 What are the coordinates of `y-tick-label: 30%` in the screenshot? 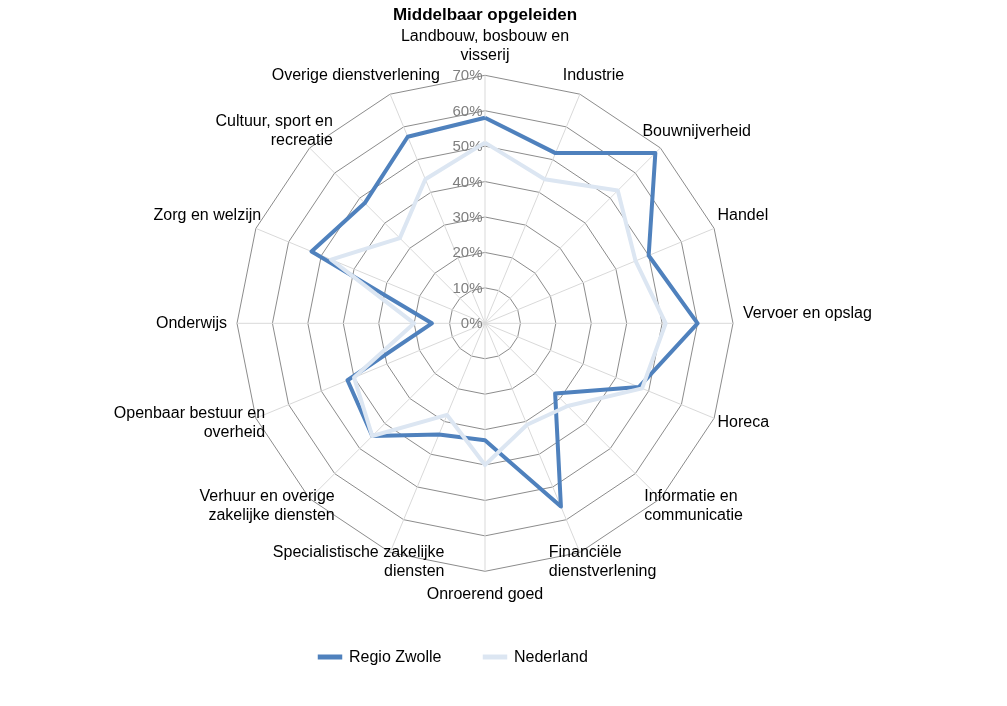 It's located at (467, 217).